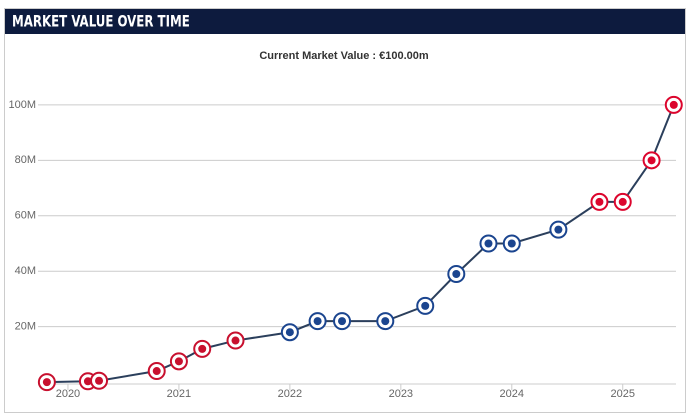 The image size is (690, 414). I want to click on y-tick-label: 80M, so click(25, 160).